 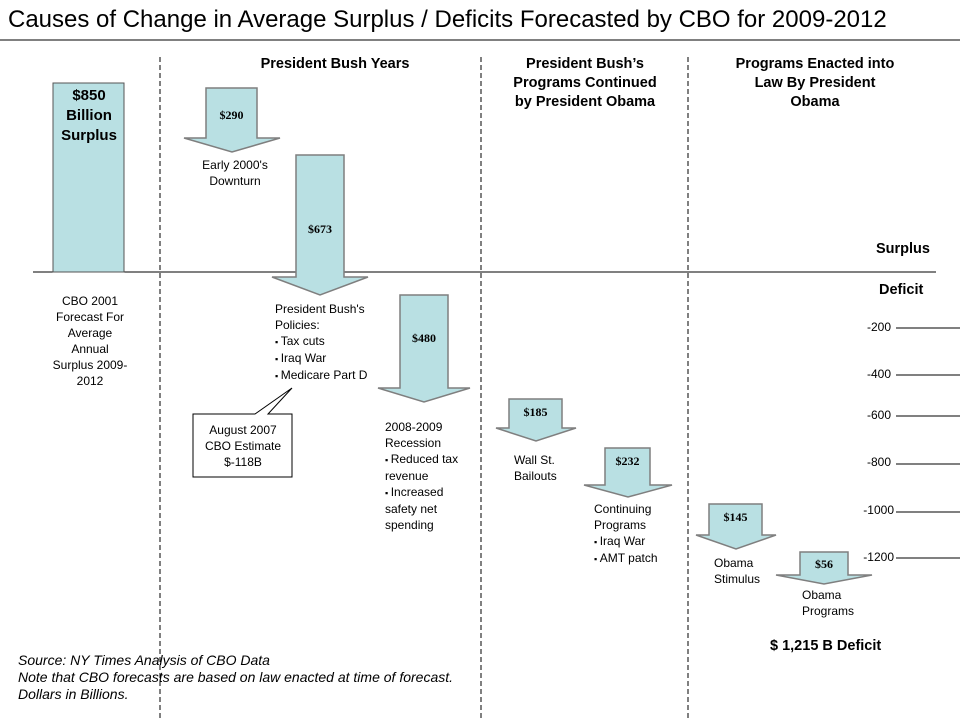 I want to click on tick-label: -1200, so click(x=878, y=557).